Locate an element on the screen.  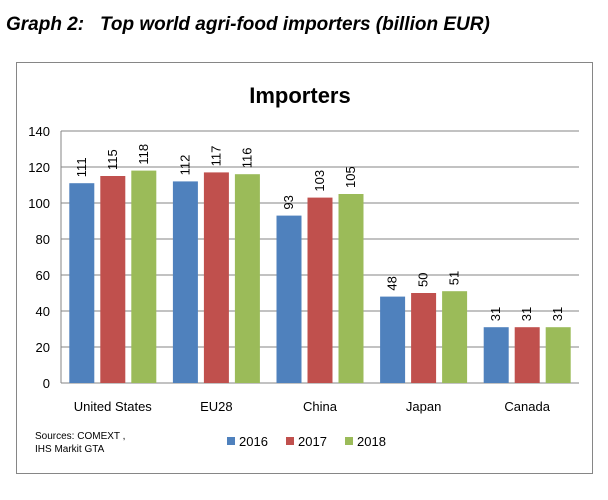
data-label: 115 is located at coordinates (112, 159).